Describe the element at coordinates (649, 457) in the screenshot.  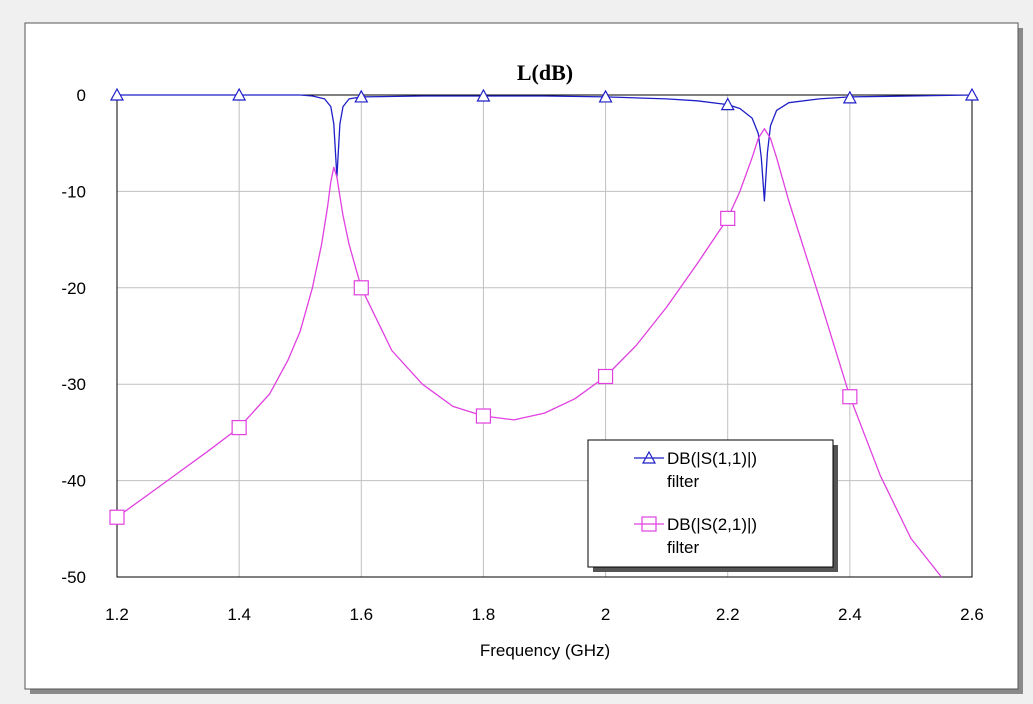
I see `legend-s11-marker` at that location.